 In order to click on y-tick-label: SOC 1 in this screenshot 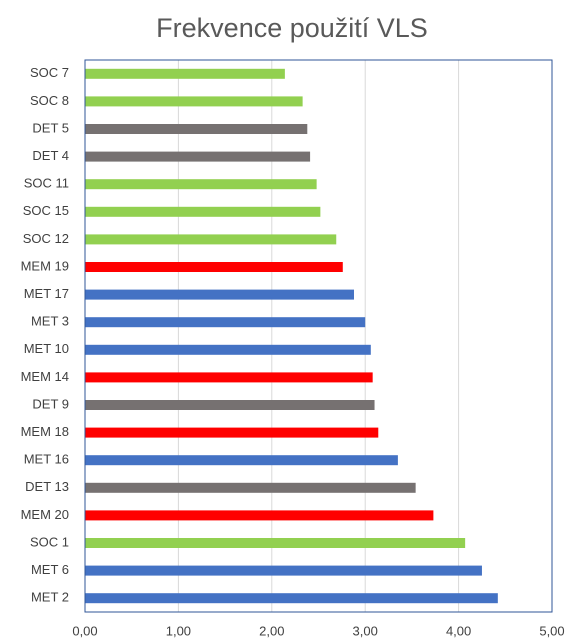, I will do `click(49, 541)`.